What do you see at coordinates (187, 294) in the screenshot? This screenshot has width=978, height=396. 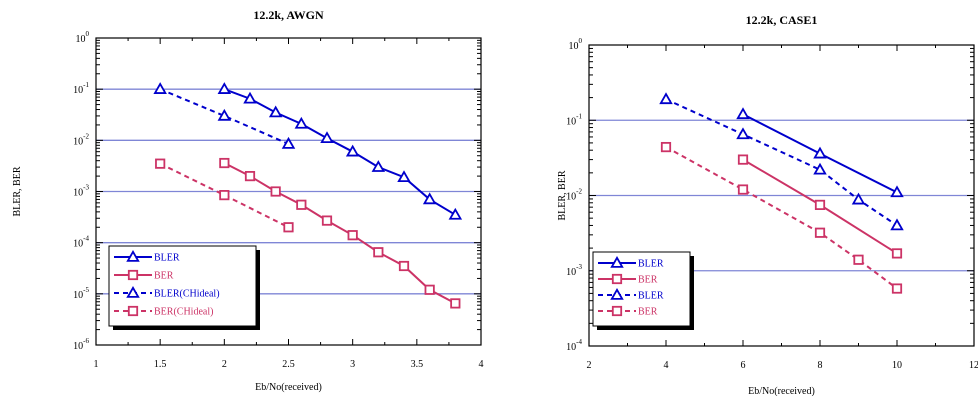 I see `legend-label: BLER(CHideal)` at bounding box center [187, 294].